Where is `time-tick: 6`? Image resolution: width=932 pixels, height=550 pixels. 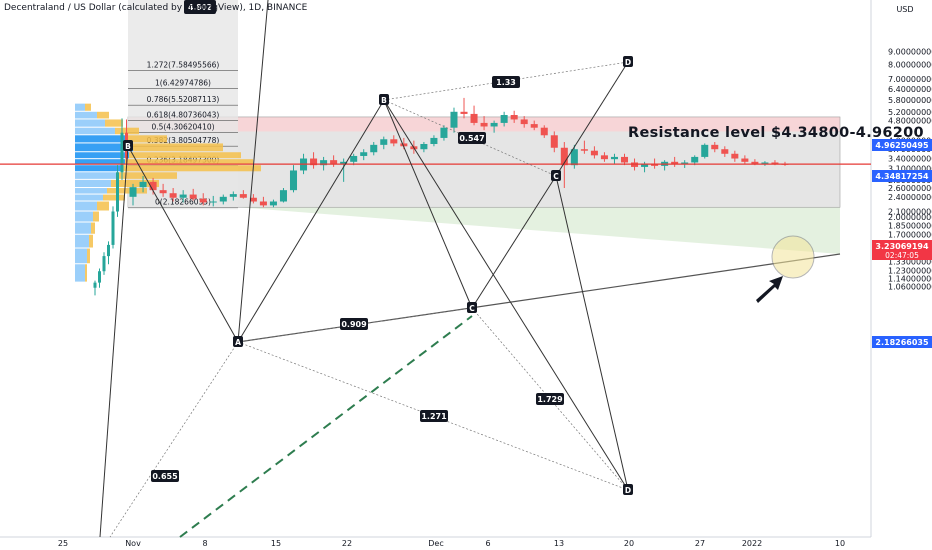
time-tick: 6 is located at coordinates (487, 543).